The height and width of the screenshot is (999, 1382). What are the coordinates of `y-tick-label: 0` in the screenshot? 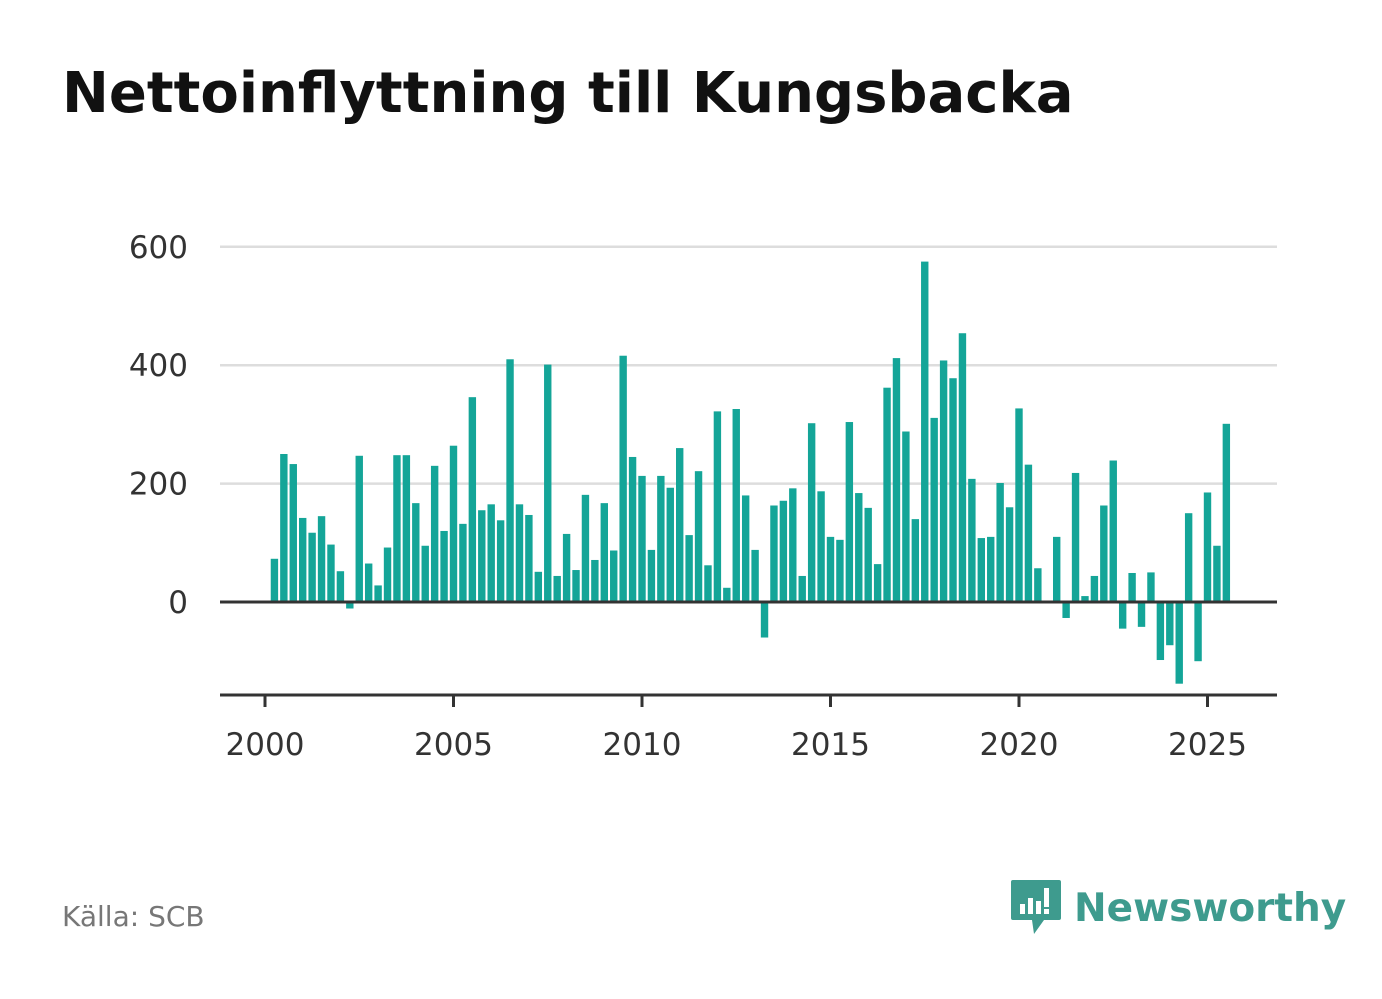 It's located at (178, 603).